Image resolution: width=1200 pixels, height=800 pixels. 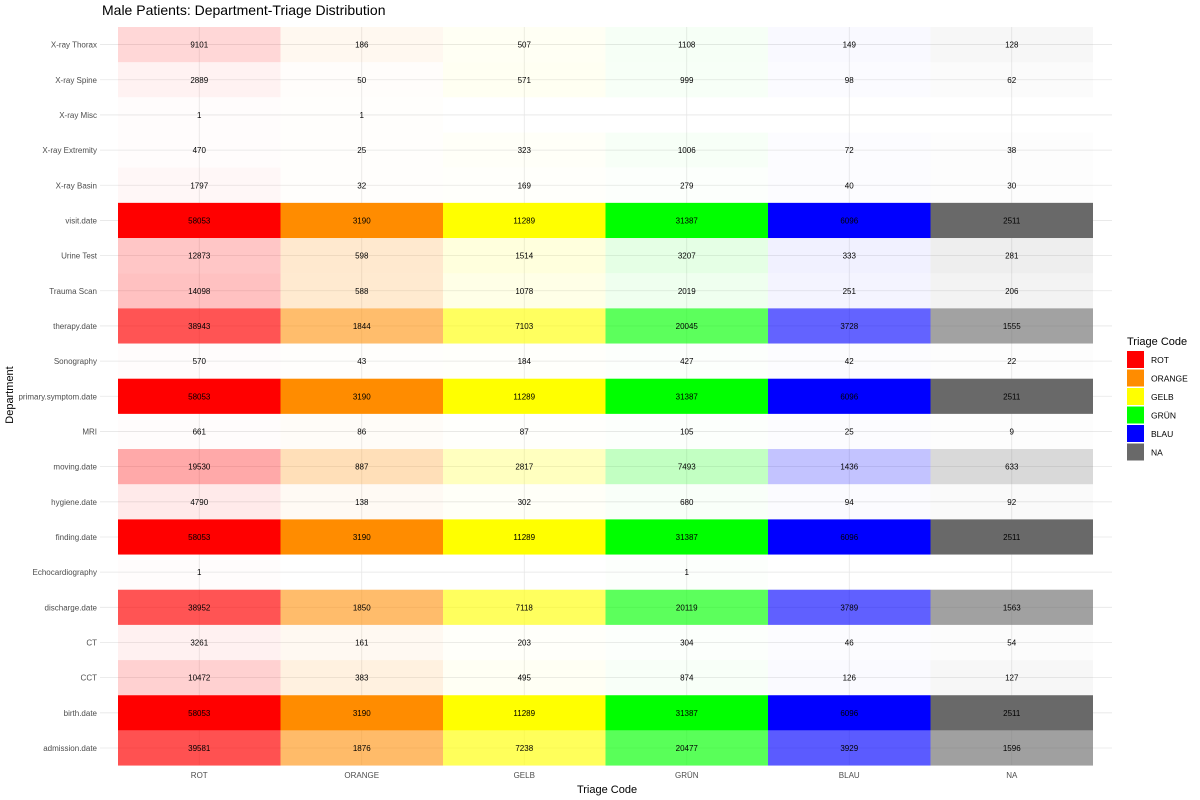 I want to click on cell-value-label: 7238, so click(x=524, y=748).